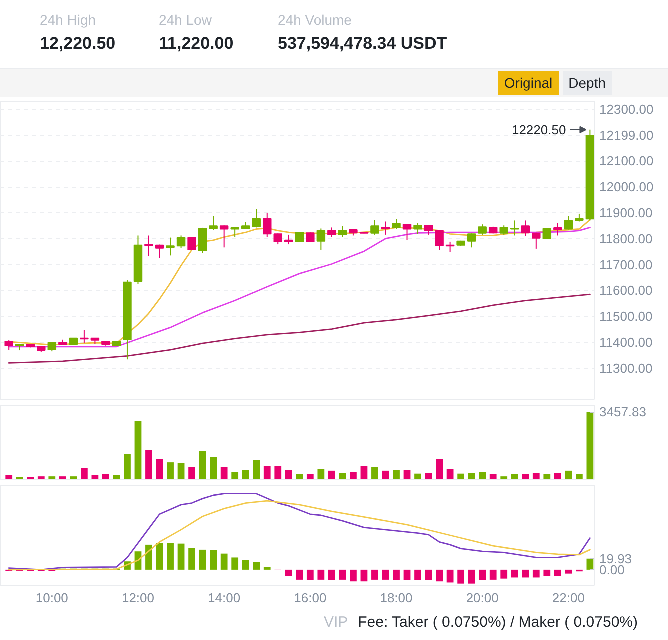 The width and height of the screenshot is (668, 640). Describe the element at coordinates (336, 622) in the screenshot. I see `text: VIP` at that location.